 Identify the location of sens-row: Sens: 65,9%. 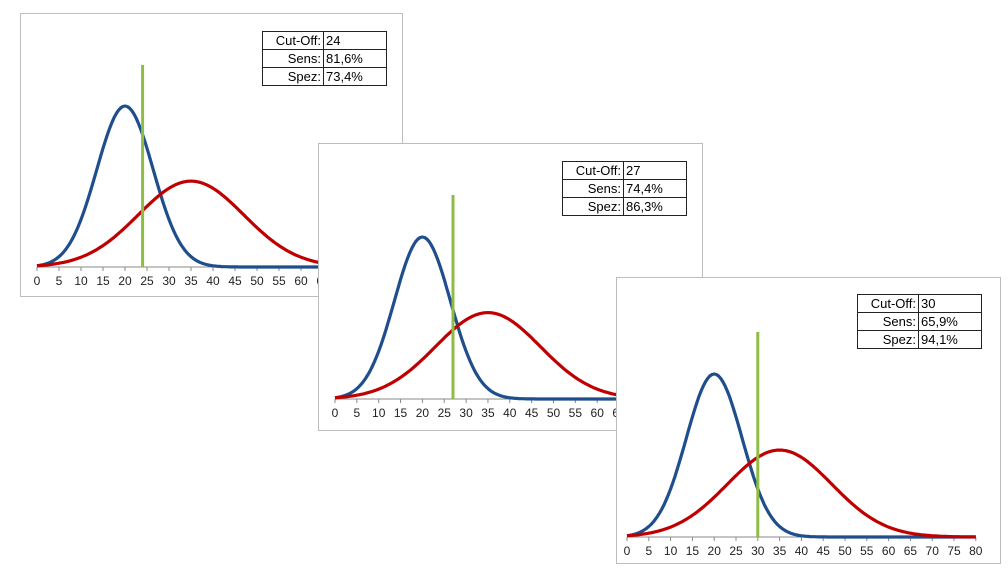
(919, 321).